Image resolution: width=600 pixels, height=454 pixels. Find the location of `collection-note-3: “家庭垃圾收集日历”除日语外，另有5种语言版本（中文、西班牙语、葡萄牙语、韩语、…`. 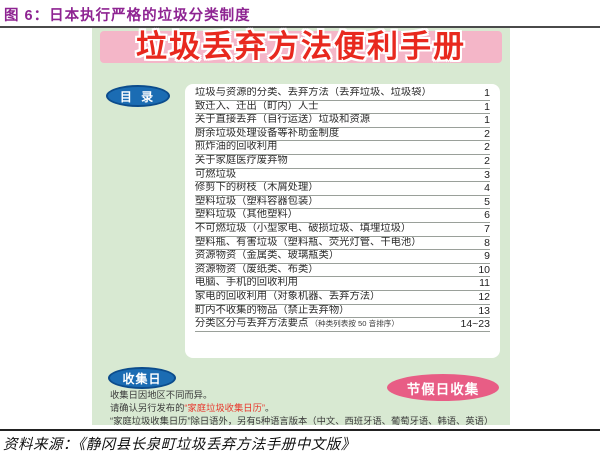

collection-note-3: “家庭垃圾收集日历”除日语外，另有5种语言版本（中文、西班牙语、葡萄牙语、韩语、… is located at coordinates (302, 421).